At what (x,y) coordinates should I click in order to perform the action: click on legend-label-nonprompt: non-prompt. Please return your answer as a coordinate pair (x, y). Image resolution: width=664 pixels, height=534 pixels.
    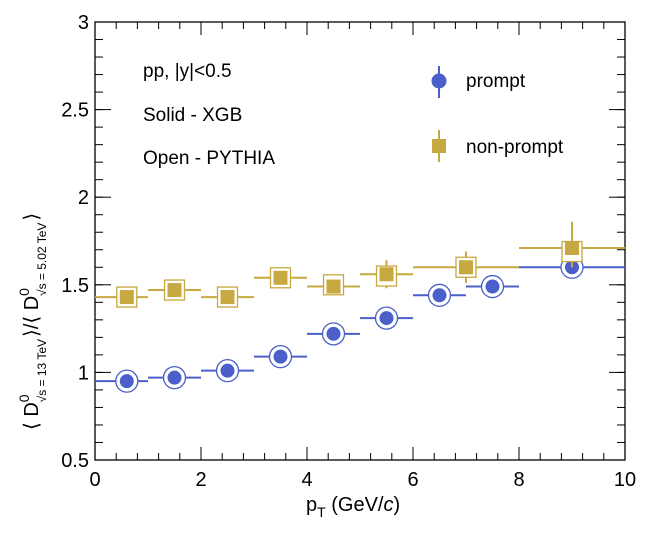
    Looking at the image, I should click on (515, 147).